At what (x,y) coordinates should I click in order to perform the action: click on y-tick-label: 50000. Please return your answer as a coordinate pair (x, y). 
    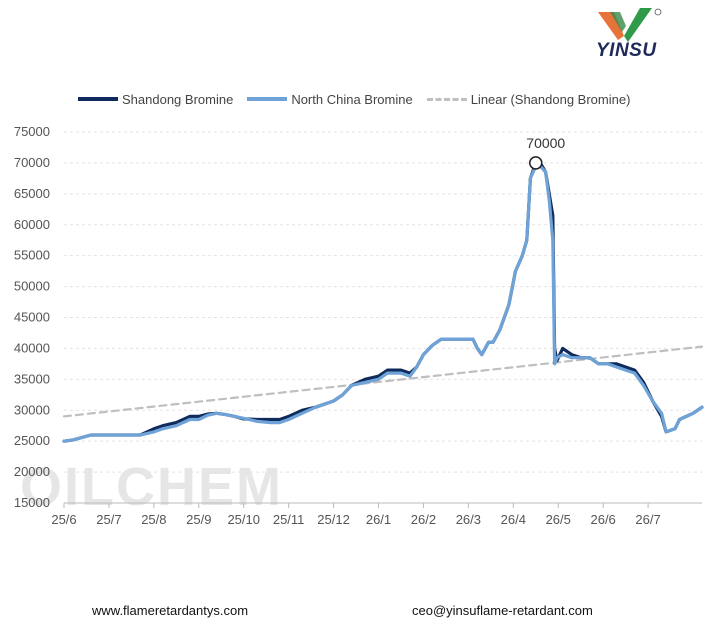
    Looking at the image, I should click on (32, 286).